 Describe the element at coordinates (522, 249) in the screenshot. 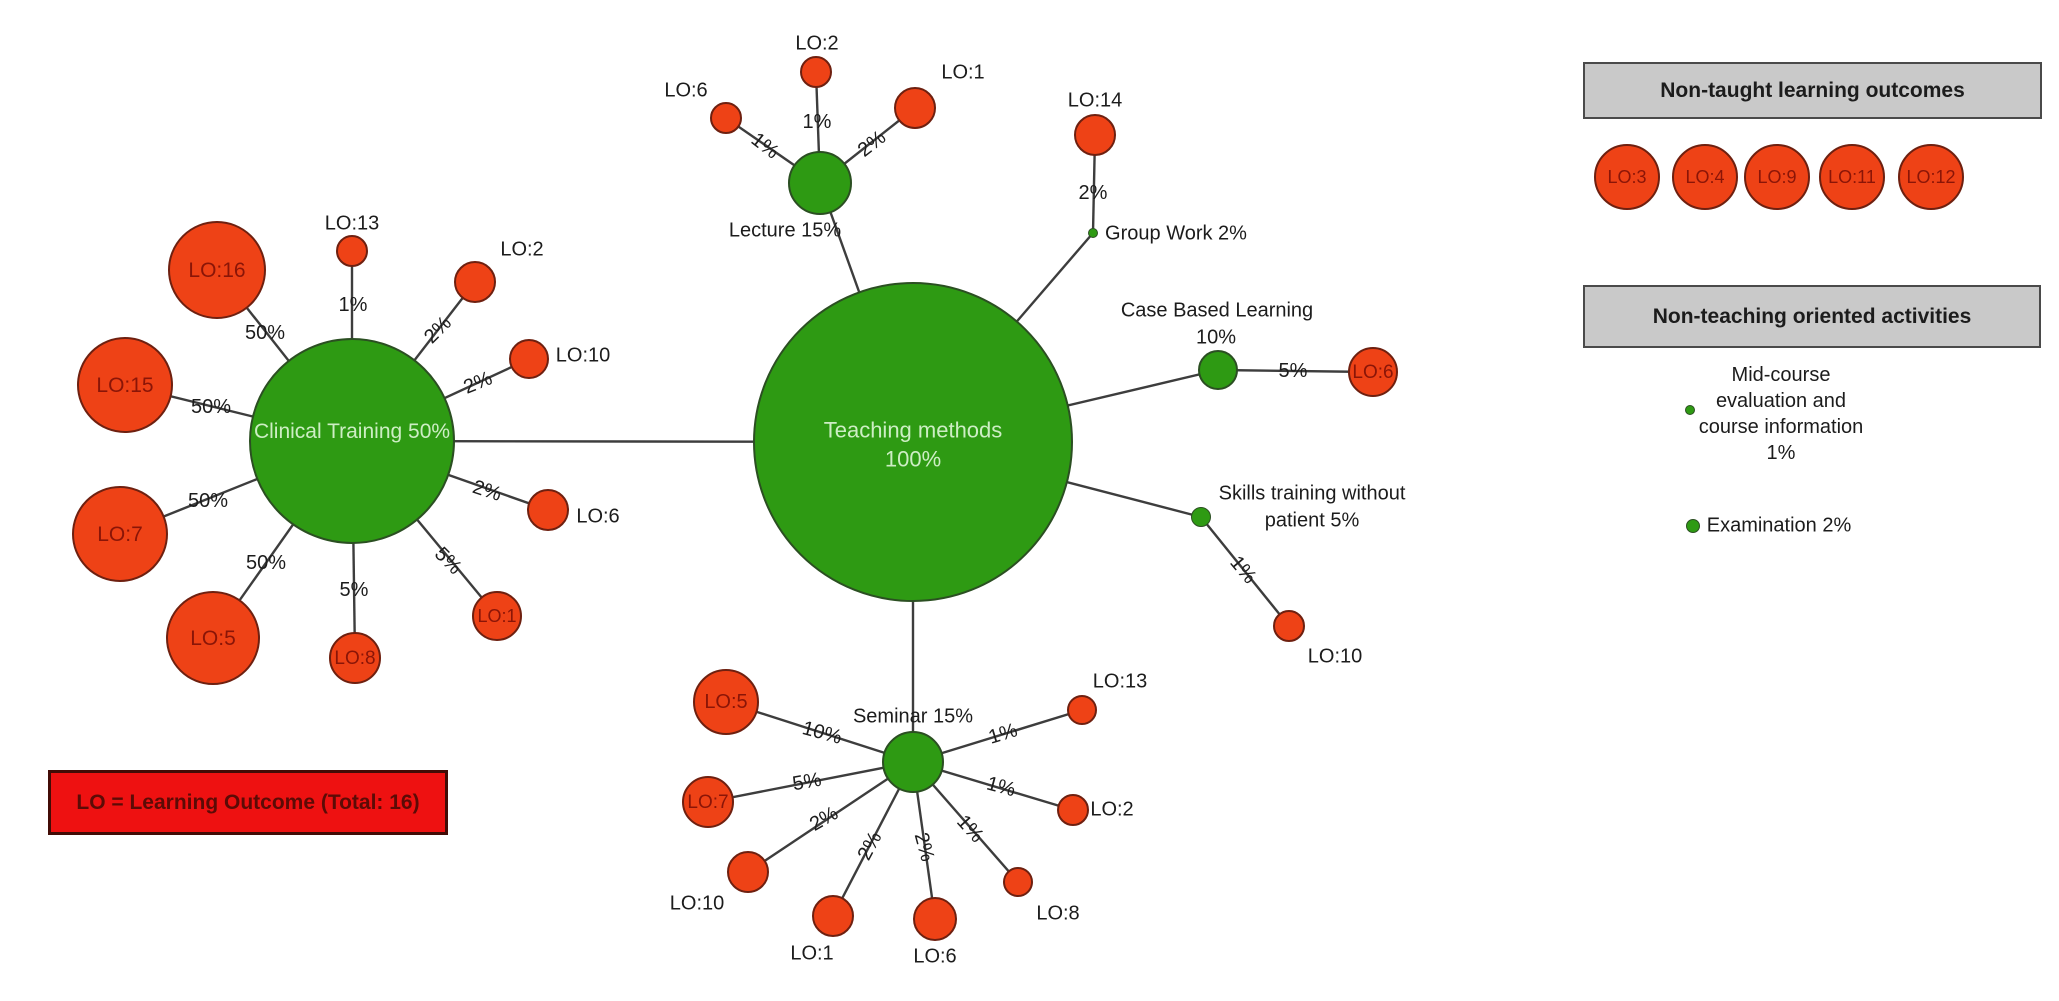

I see `label-lbl-lo2-clinical: LO:2` at that location.